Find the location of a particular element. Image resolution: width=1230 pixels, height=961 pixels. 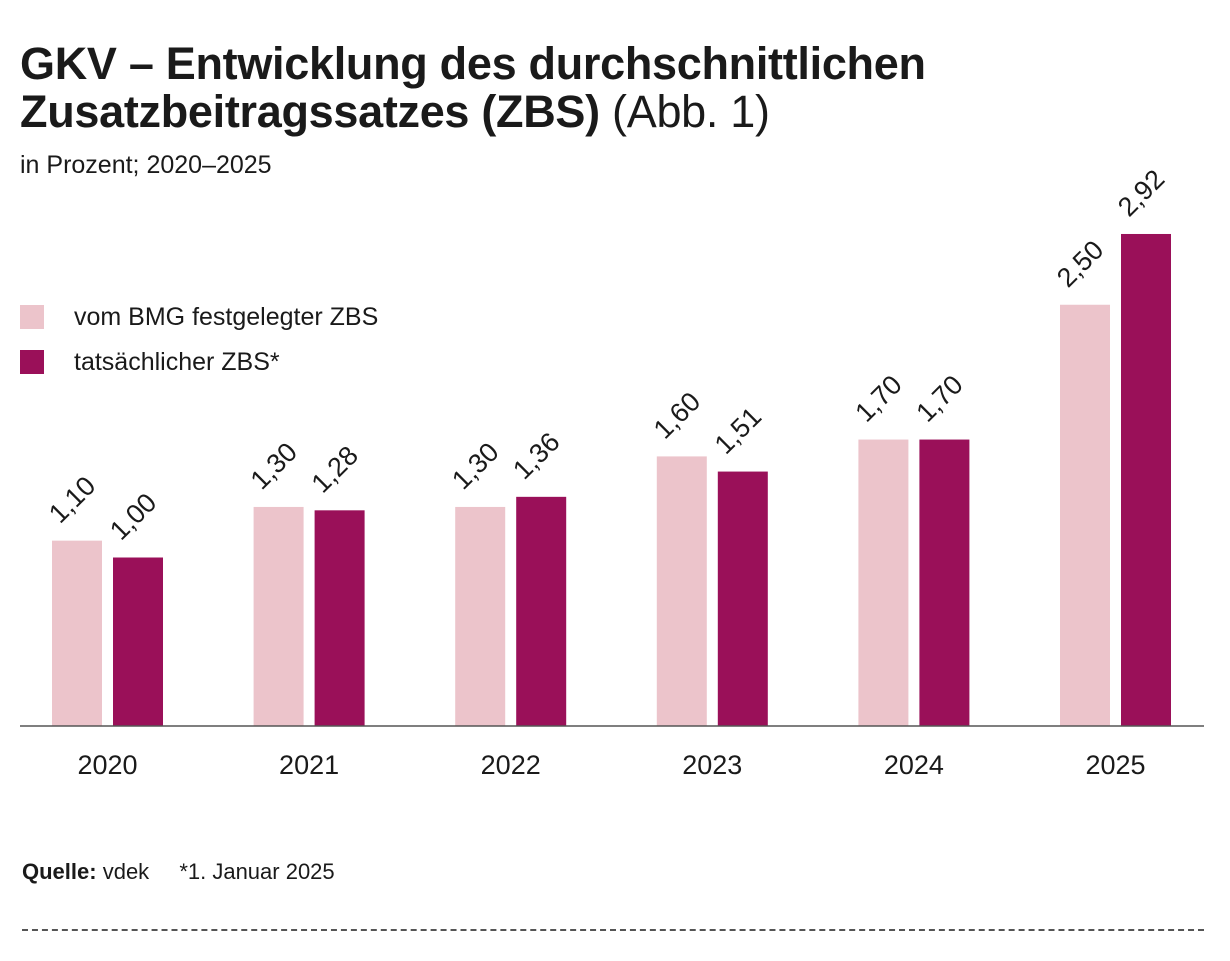

x-tick-label-2025: 2025 is located at coordinates (1115, 765).